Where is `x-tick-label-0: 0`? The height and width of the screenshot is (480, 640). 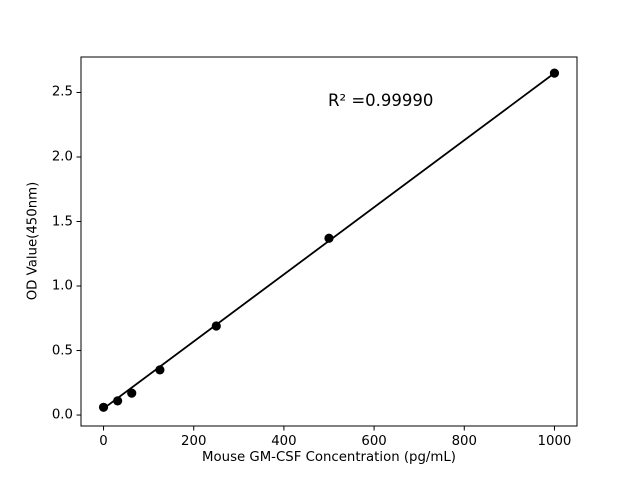 x-tick-label-0: 0 is located at coordinates (103, 441).